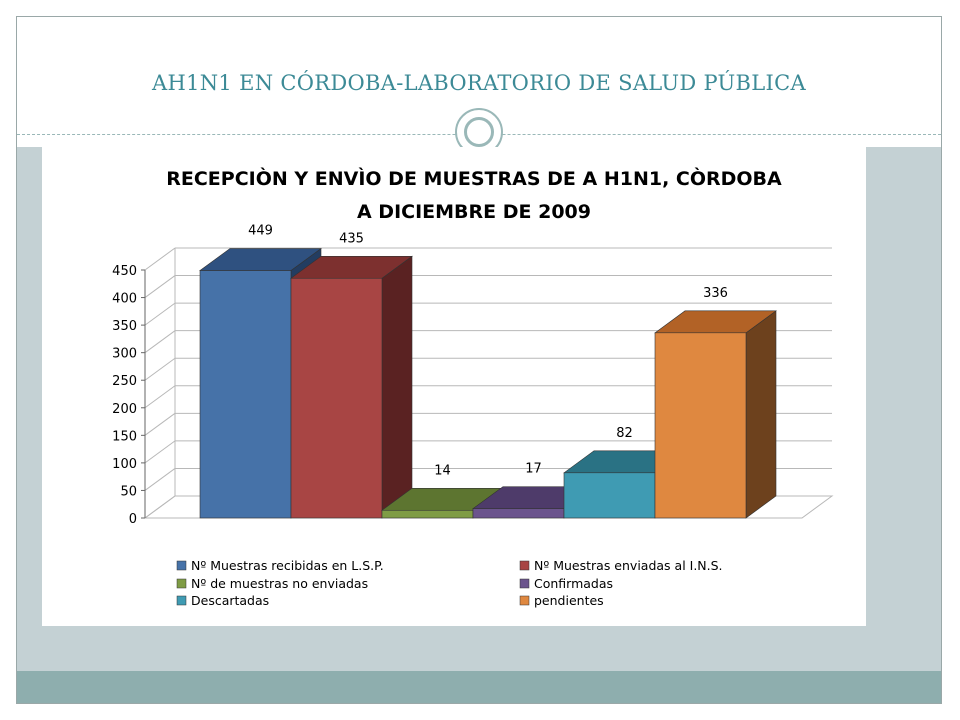 Image resolution: width=960 pixels, height=720 pixels. Describe the element at coordinates (715, 293) in the screenshot. I see `data-label-6: 336` at that location.